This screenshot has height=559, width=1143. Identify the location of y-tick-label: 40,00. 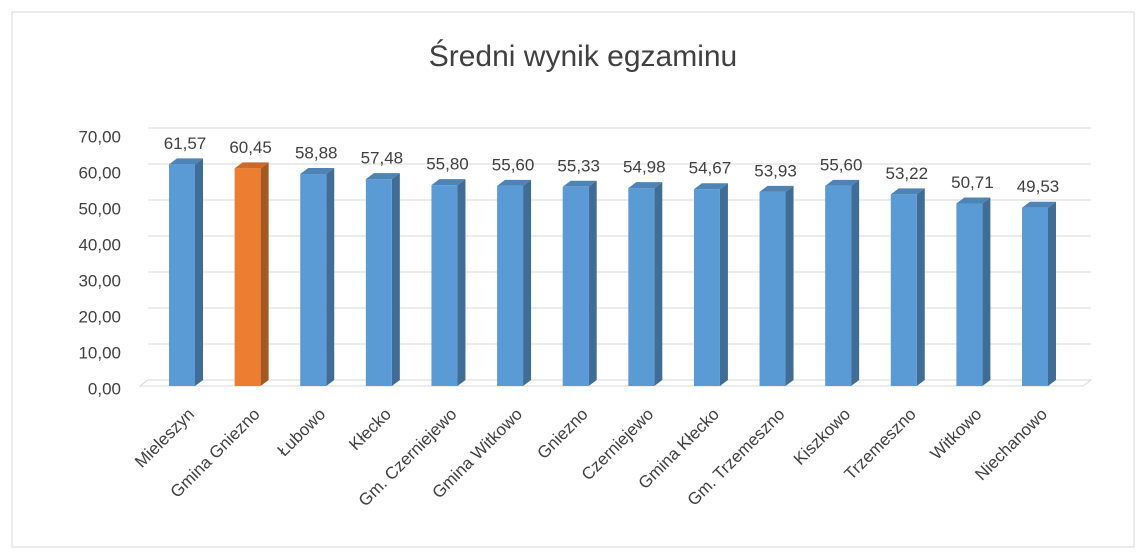
(99, 244).